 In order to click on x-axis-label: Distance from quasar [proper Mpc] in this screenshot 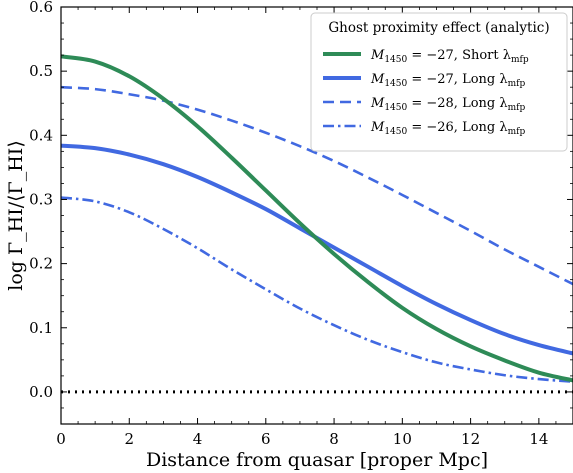, I will do `click(317, 460)`.